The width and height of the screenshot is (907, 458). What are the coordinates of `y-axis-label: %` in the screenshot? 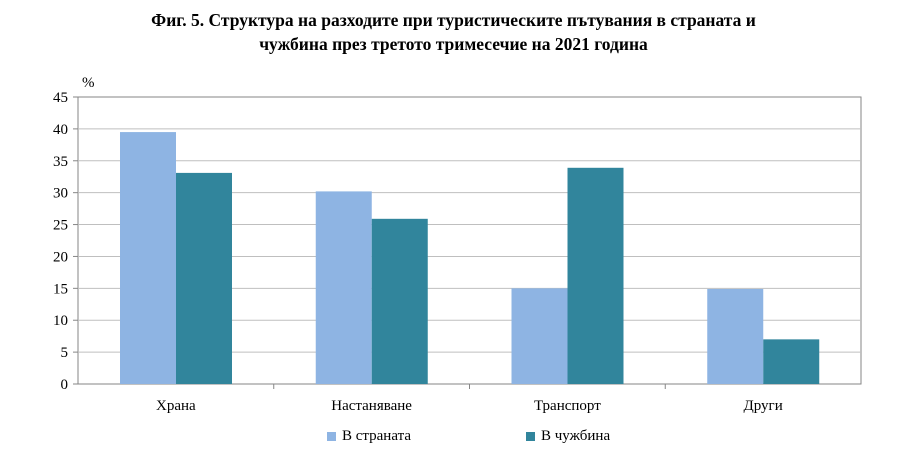 It's located at (88, 83).